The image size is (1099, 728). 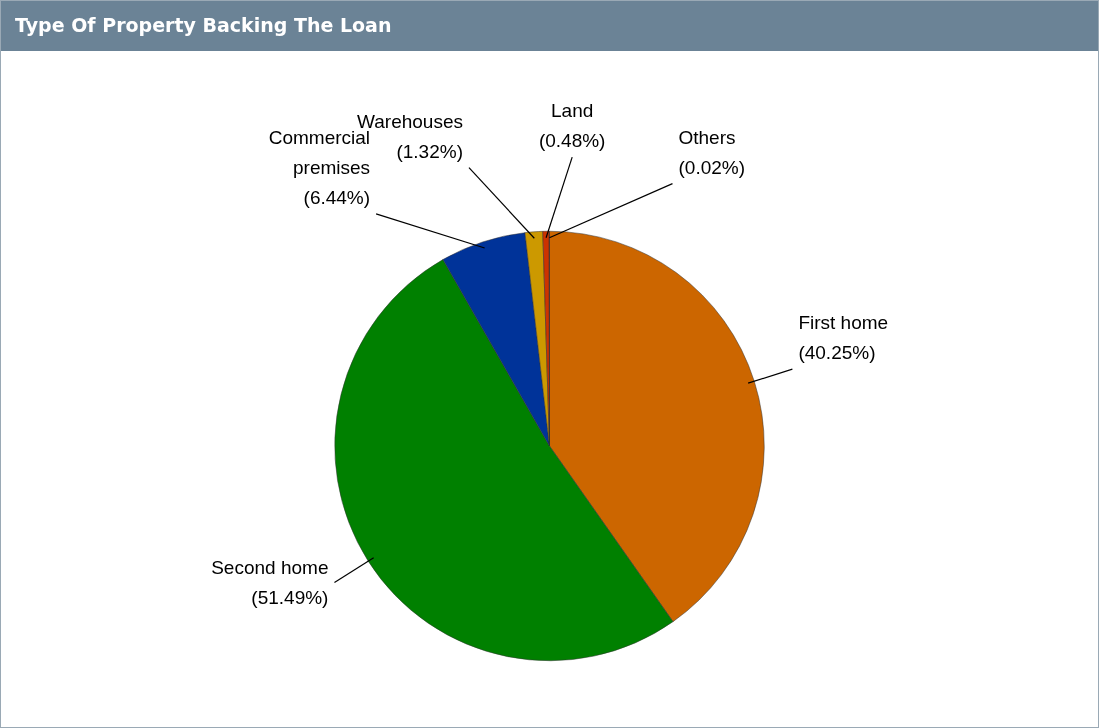 What do you see at coordinates (429, 151) in the screenshot?
I see `data-label: (1.32%)` at bounding box center [429, 151].